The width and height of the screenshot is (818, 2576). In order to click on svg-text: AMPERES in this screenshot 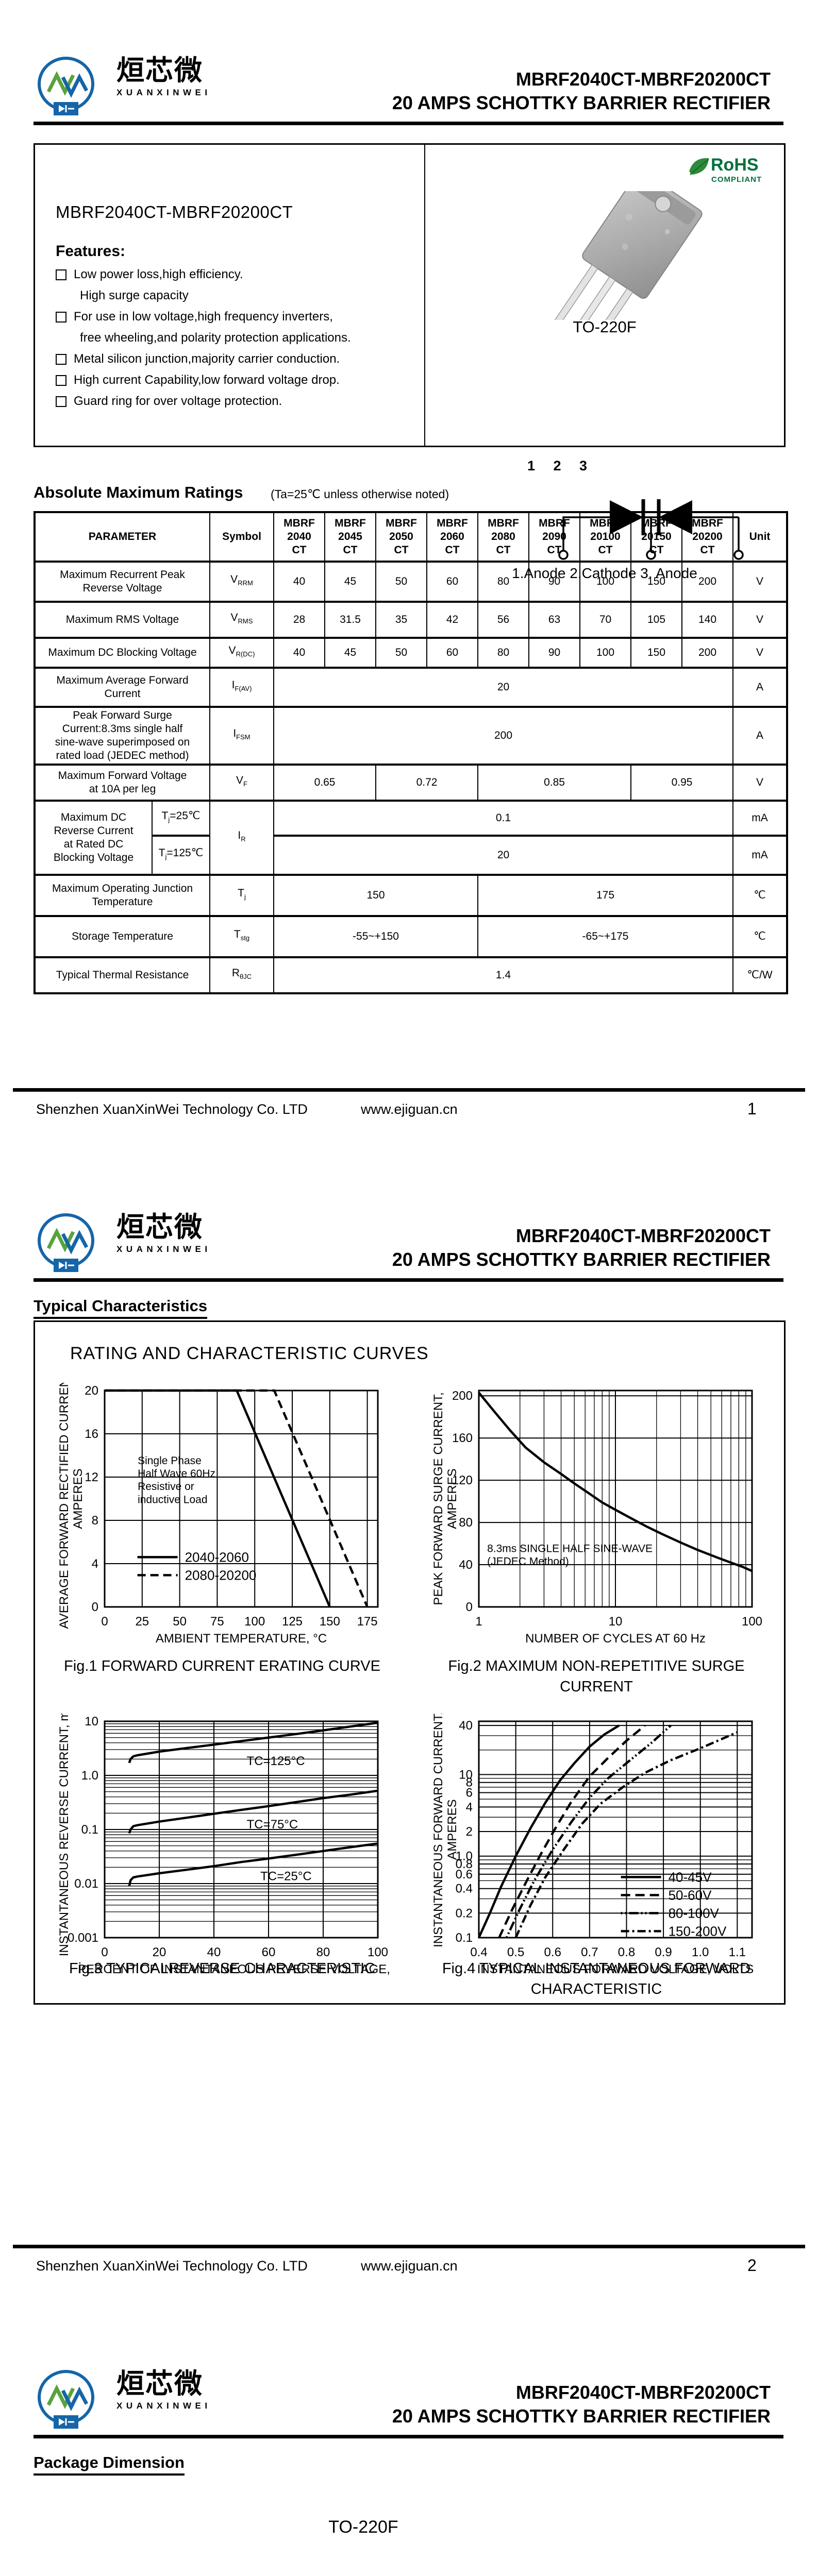, I will do `click(452, 1498)`.